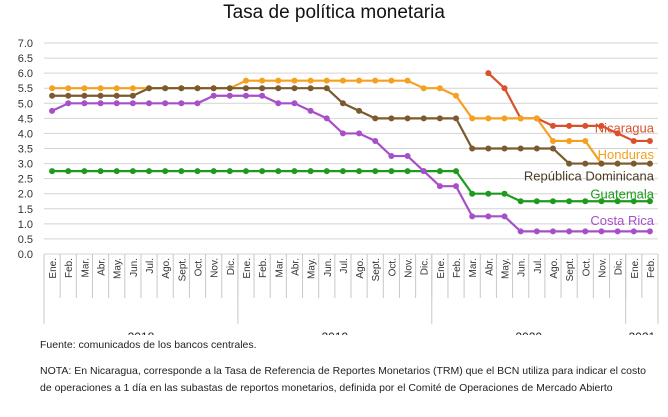  What do you see at coordinates (25, 74) in the screenshot?
I see `y-tick-label: 6.0` at bounding box center [25, 74].